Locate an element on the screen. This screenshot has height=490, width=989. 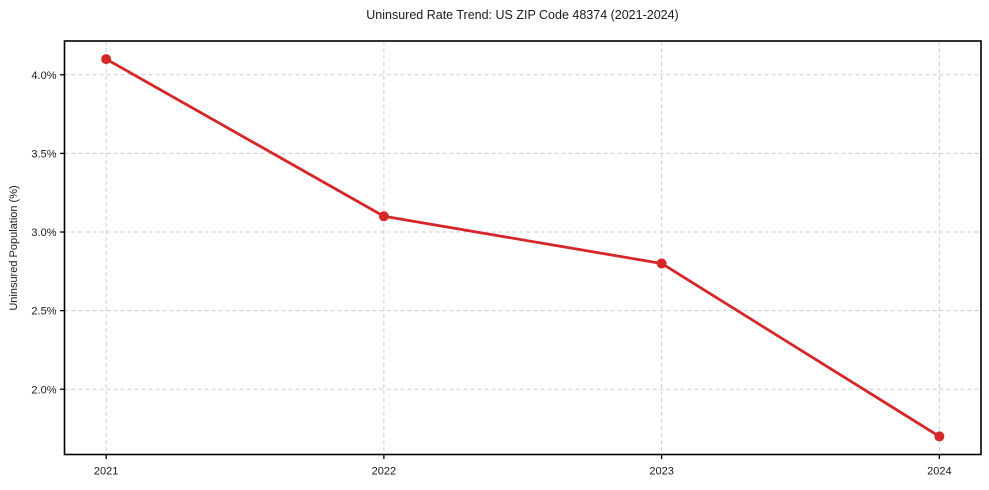
y-tick-label: 2.0% is located at coordinates (43, 390).